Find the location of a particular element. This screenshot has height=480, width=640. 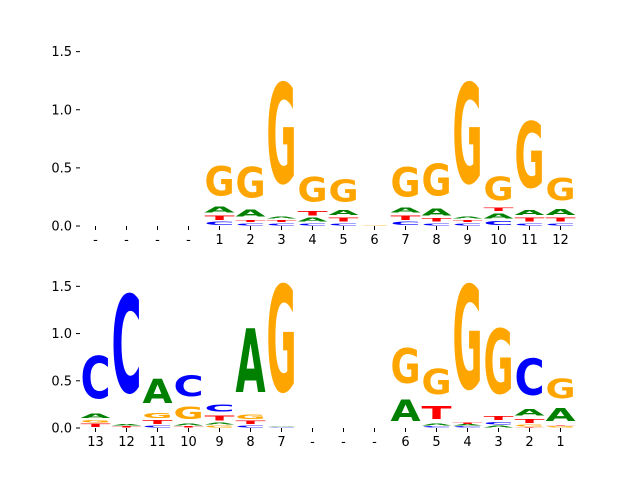

x-tick-label: 7 is located at coordinates (405, 240).